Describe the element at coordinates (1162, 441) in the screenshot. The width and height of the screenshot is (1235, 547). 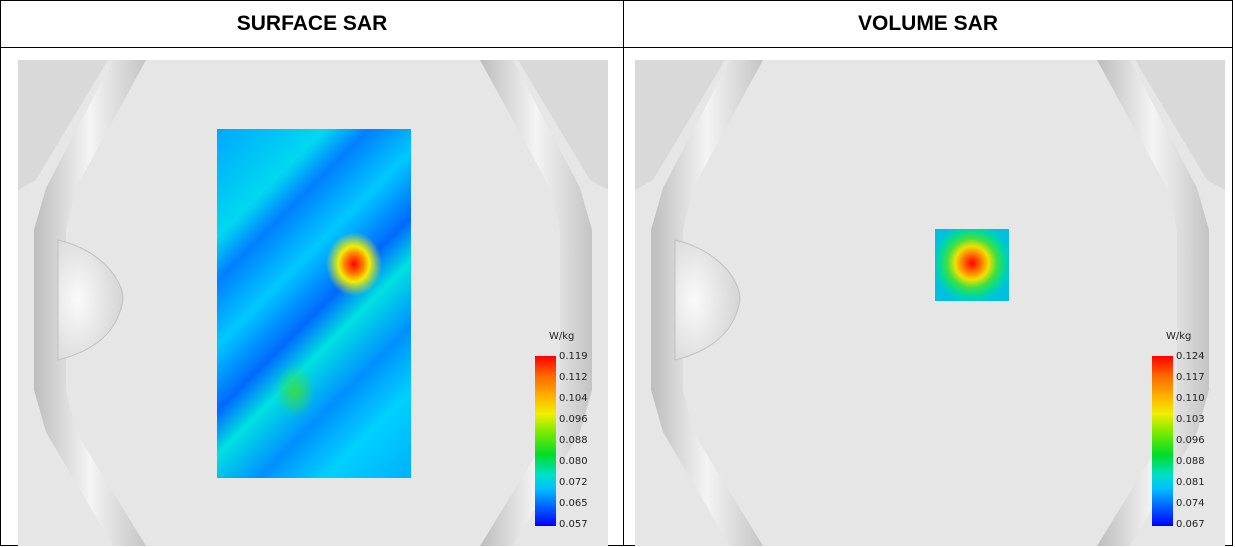
I see `volume-color-scale` at that location.